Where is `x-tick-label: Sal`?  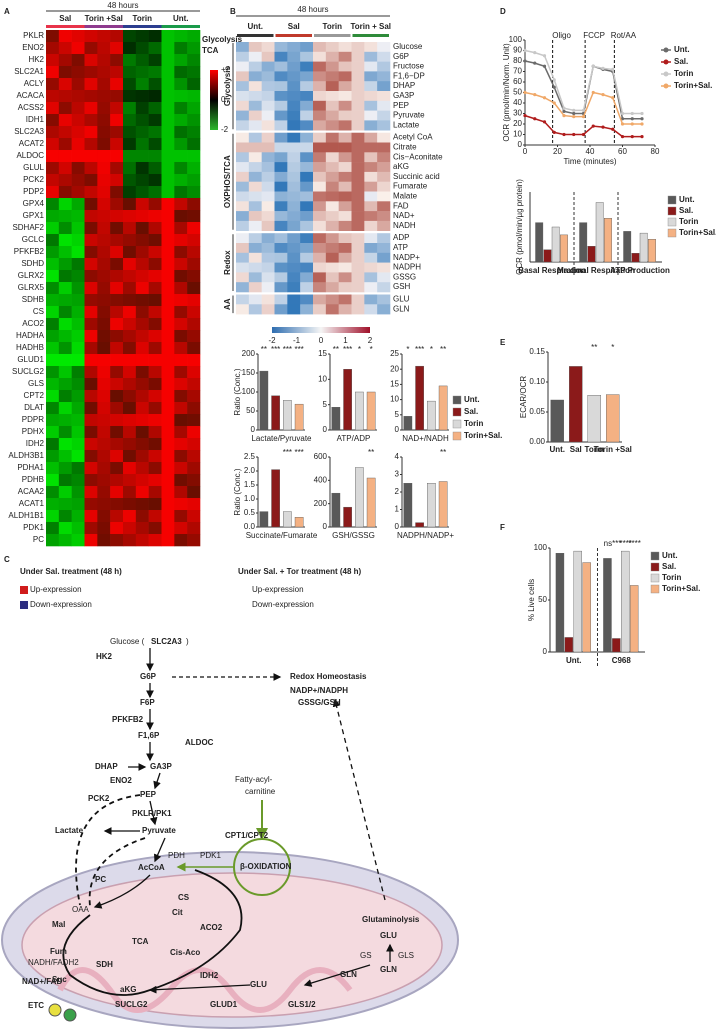 x-tick-label: Sal is located at coordinates (576, 449).